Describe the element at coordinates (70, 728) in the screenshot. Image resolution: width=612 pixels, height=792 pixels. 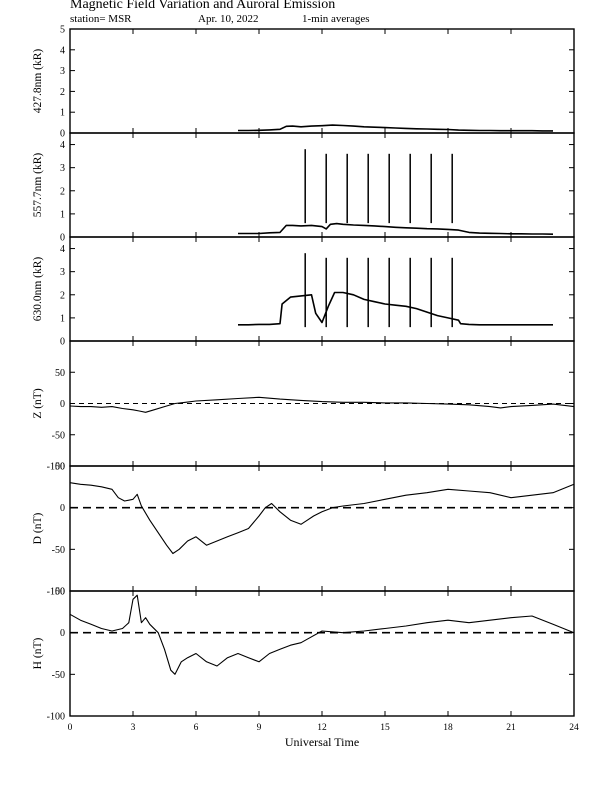
I see `x-tick-label: 0` at that location.